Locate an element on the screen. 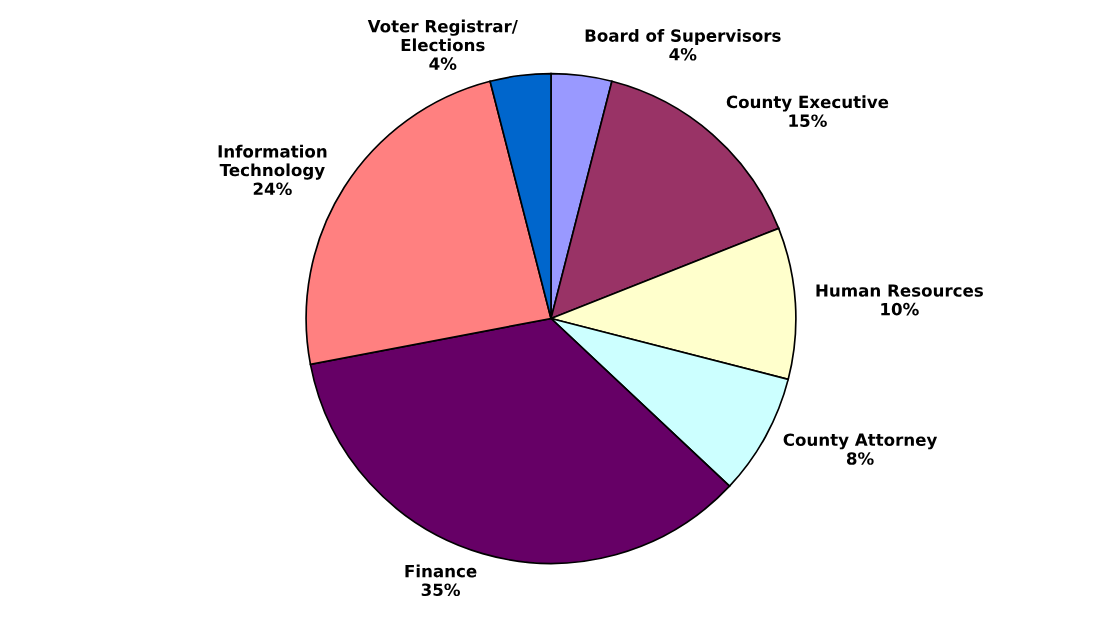 The image size is (1102, 637). data-label: 10% is located at coordinates (900, 309).